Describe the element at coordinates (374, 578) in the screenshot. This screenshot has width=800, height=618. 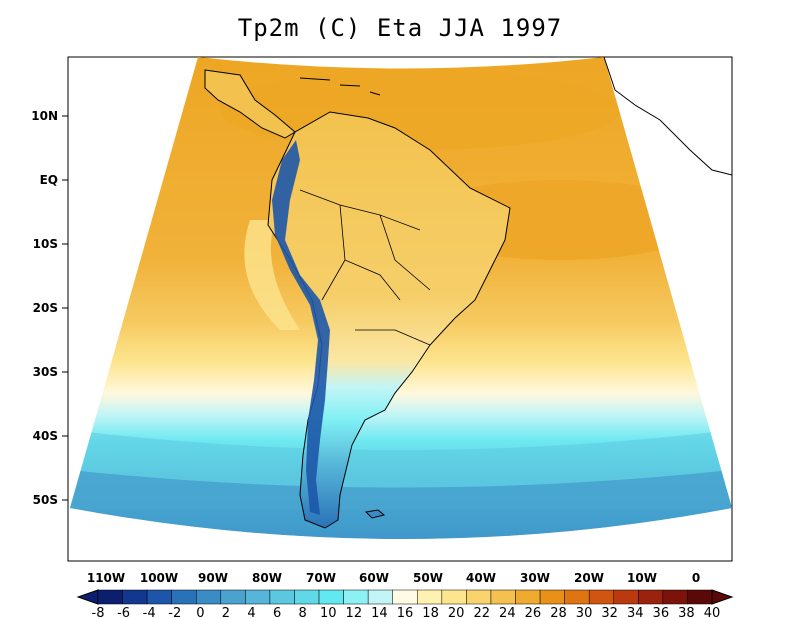
I see `x-tick-label: 60W` at that location.